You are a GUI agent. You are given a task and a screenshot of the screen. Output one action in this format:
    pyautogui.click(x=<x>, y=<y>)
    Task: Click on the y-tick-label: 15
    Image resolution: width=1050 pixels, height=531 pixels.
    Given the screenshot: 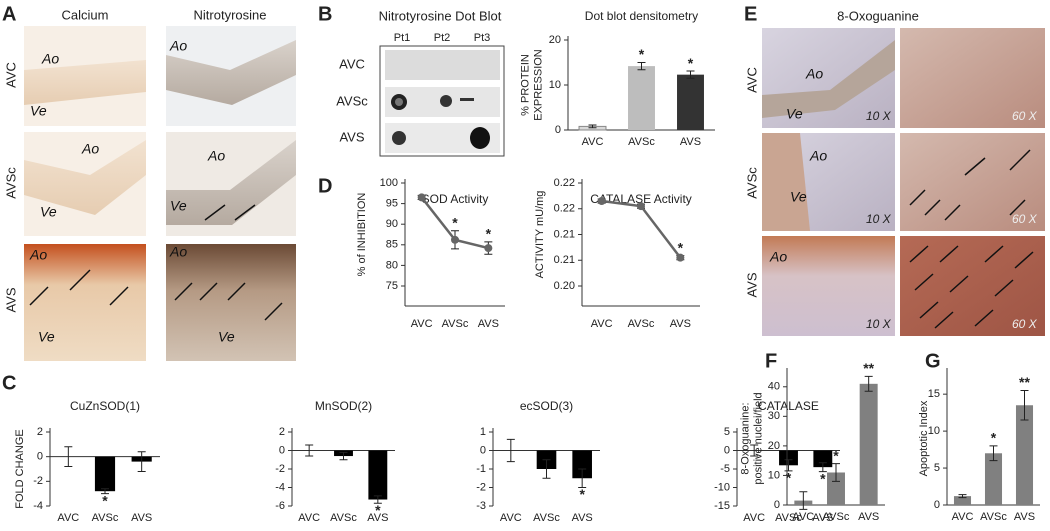 What is the action you would take?
    pyautogui.click(x=934, y=394)
    